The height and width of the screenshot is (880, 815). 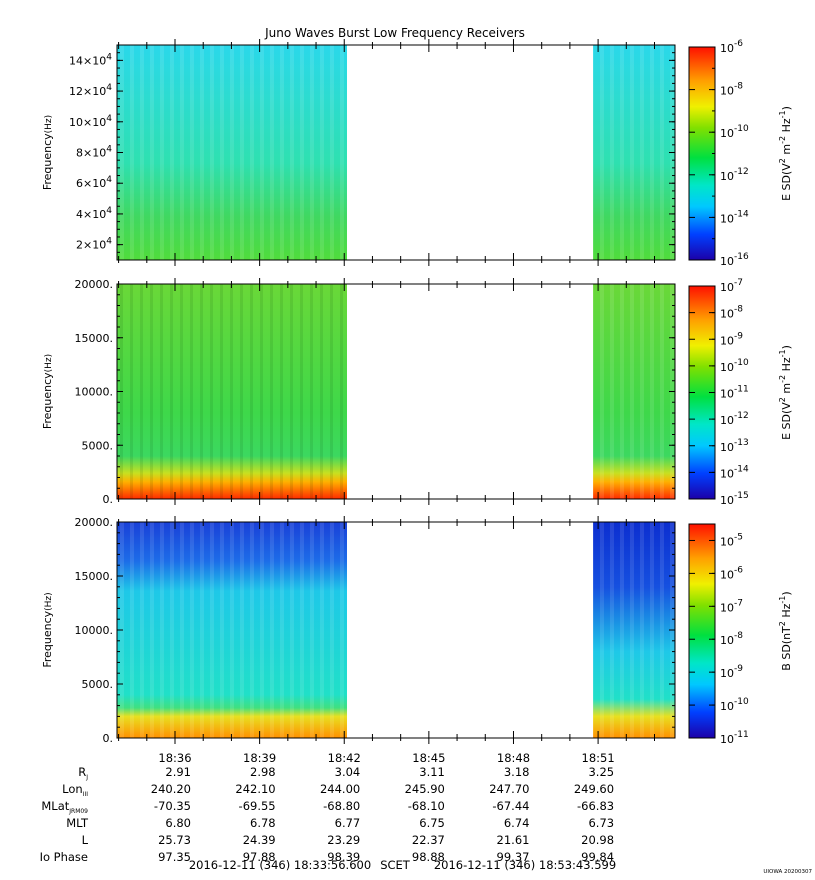 I want to click on colorbar-tick-label: 10⁻¹⁶, so click(x=734, y=260).